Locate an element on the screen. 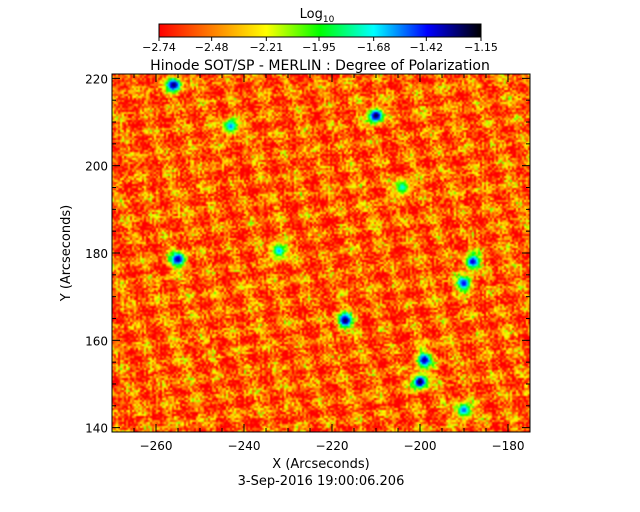 The width and height of the screenshot is (640, 512). colorbar-tick-label: −2.48 is located at coordinates (212, 47).